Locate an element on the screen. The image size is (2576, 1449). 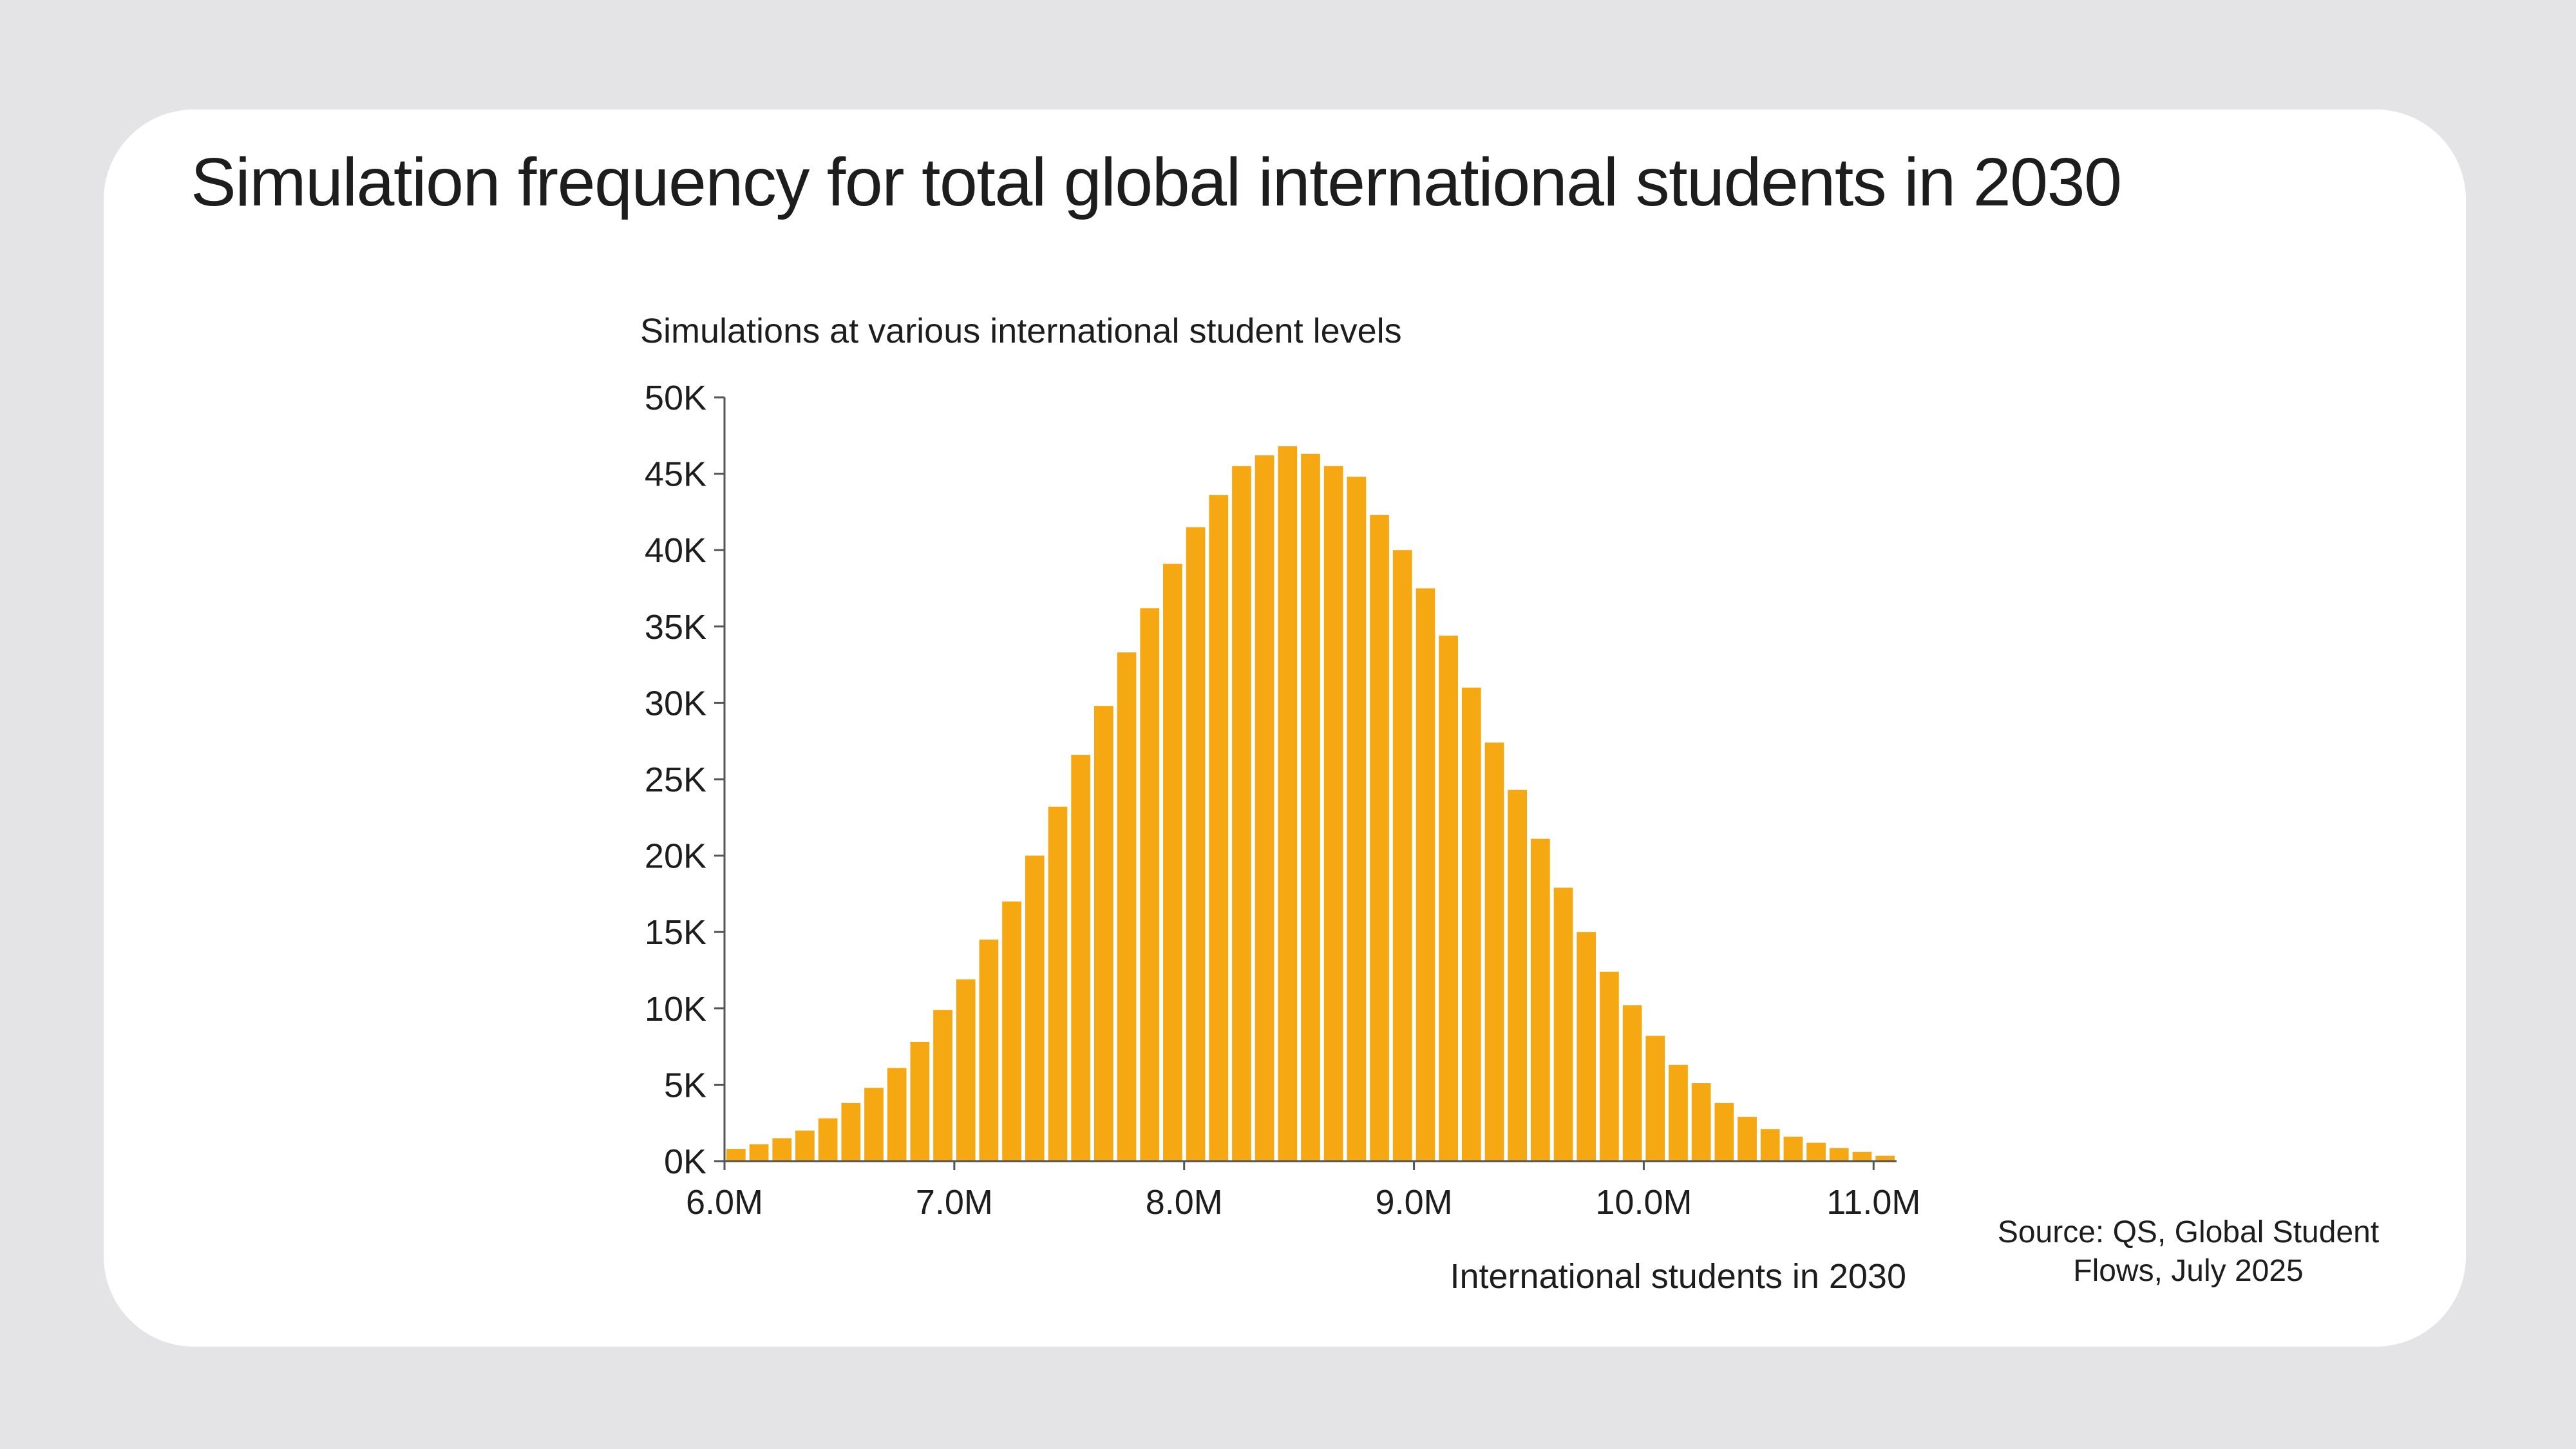
y-tick-label: 20K is located at coordinates (676, 856).